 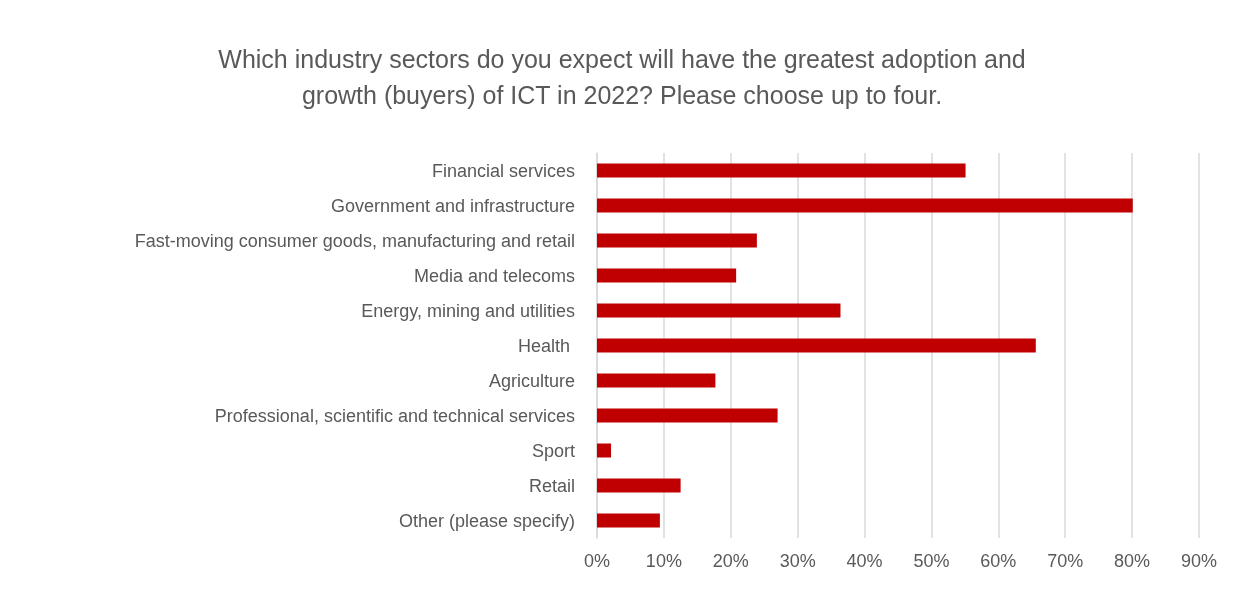 I want to click on y-tick-label: Fast-moving consumer goods, manufacturing and retail, so click(x=354, y=240).